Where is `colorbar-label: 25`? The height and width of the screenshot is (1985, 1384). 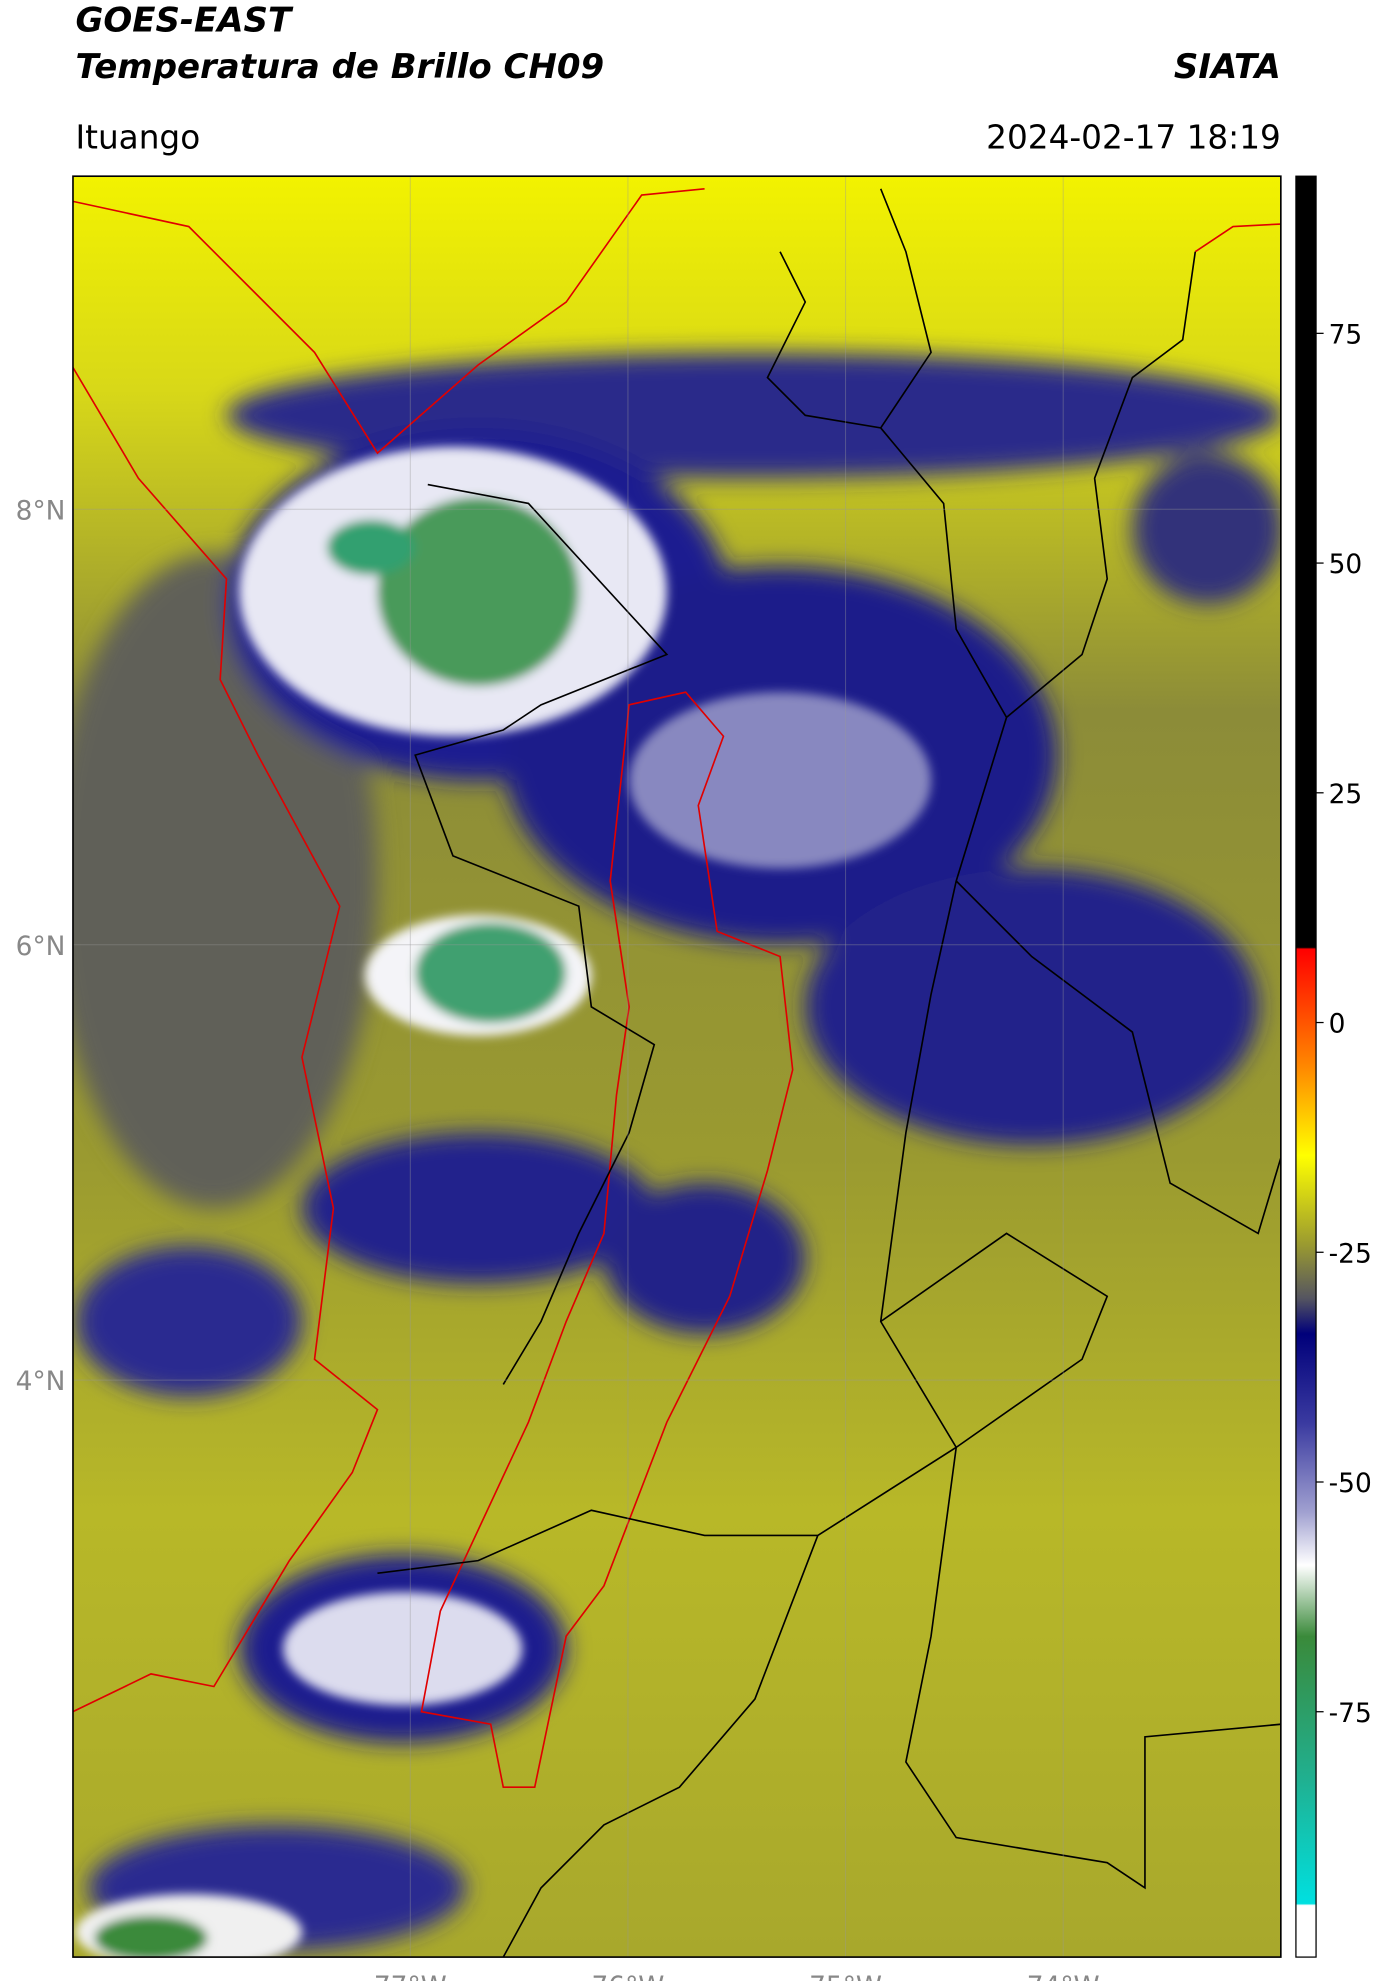 colorbar-label: 25 is located at coordinates (1346, 794).